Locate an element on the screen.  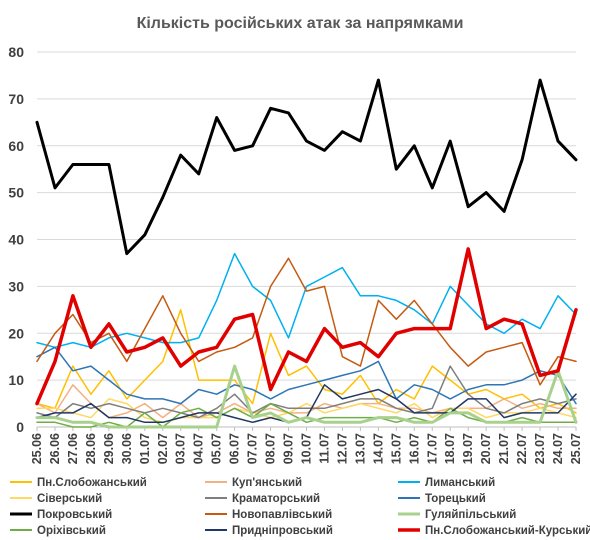
y-tick-label: 20 is located at coordinates (16, 333).